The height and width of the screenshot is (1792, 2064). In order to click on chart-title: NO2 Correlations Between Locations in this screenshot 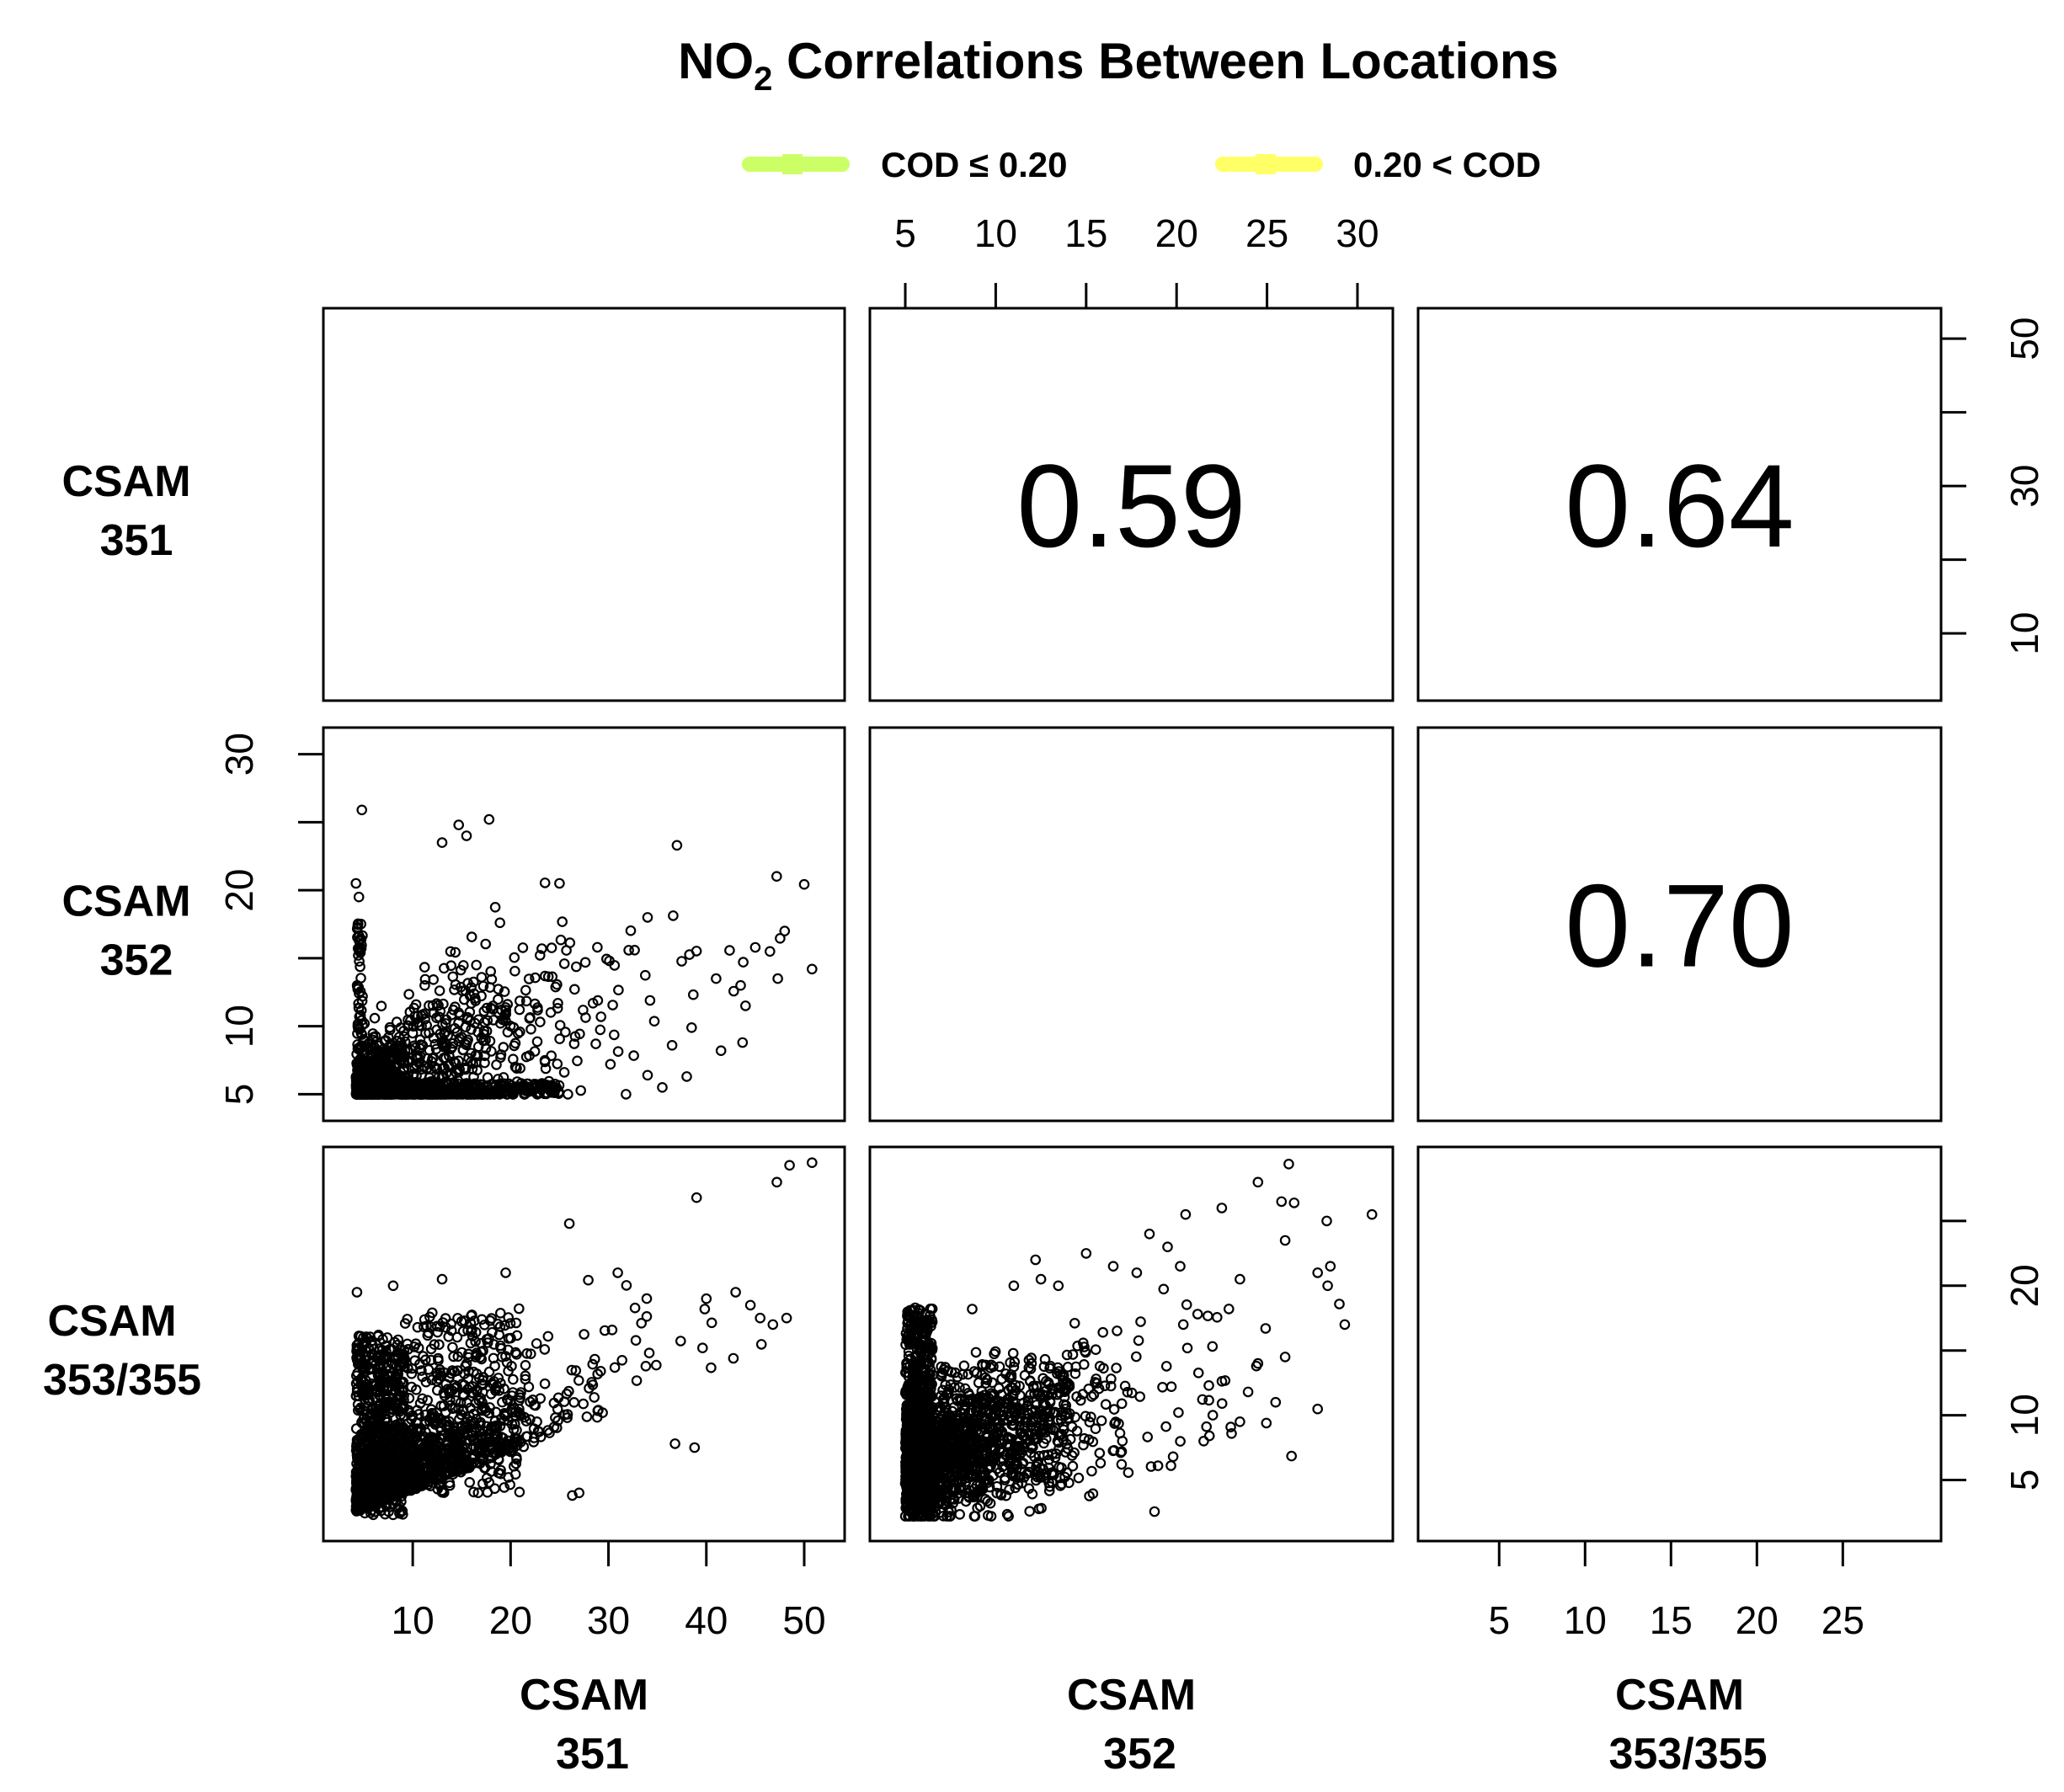, I will do `click(1118, 65)`.